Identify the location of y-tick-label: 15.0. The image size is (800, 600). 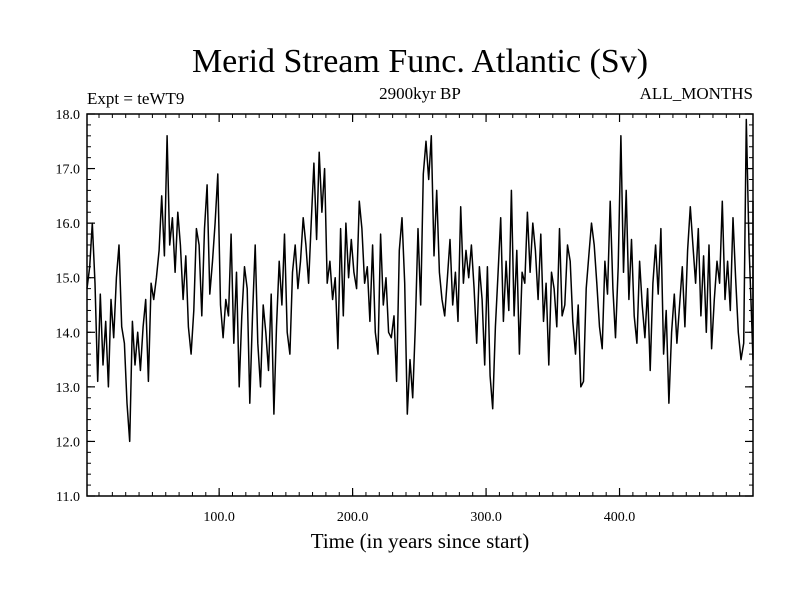
(68, 279).